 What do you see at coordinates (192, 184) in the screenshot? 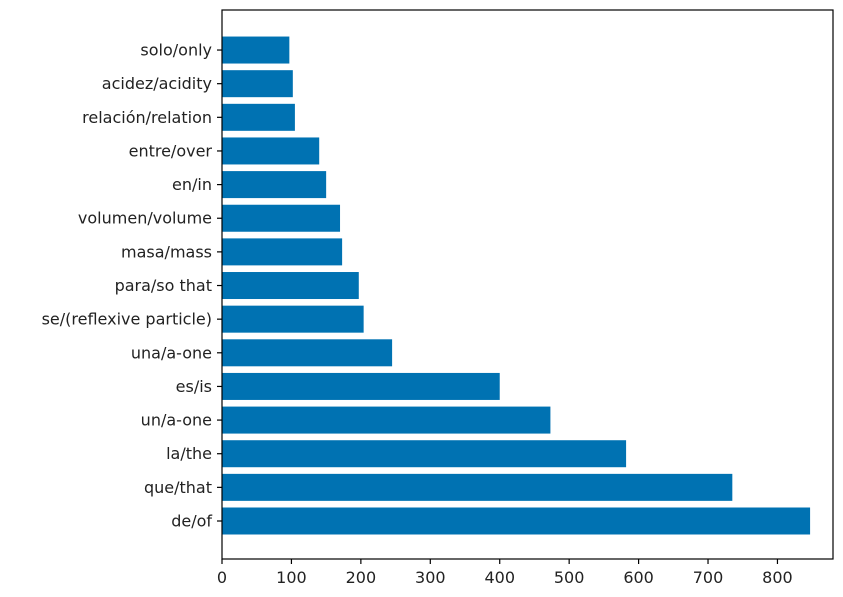
I see `y-tick-label: en/in` at bounding box center [192, 184].